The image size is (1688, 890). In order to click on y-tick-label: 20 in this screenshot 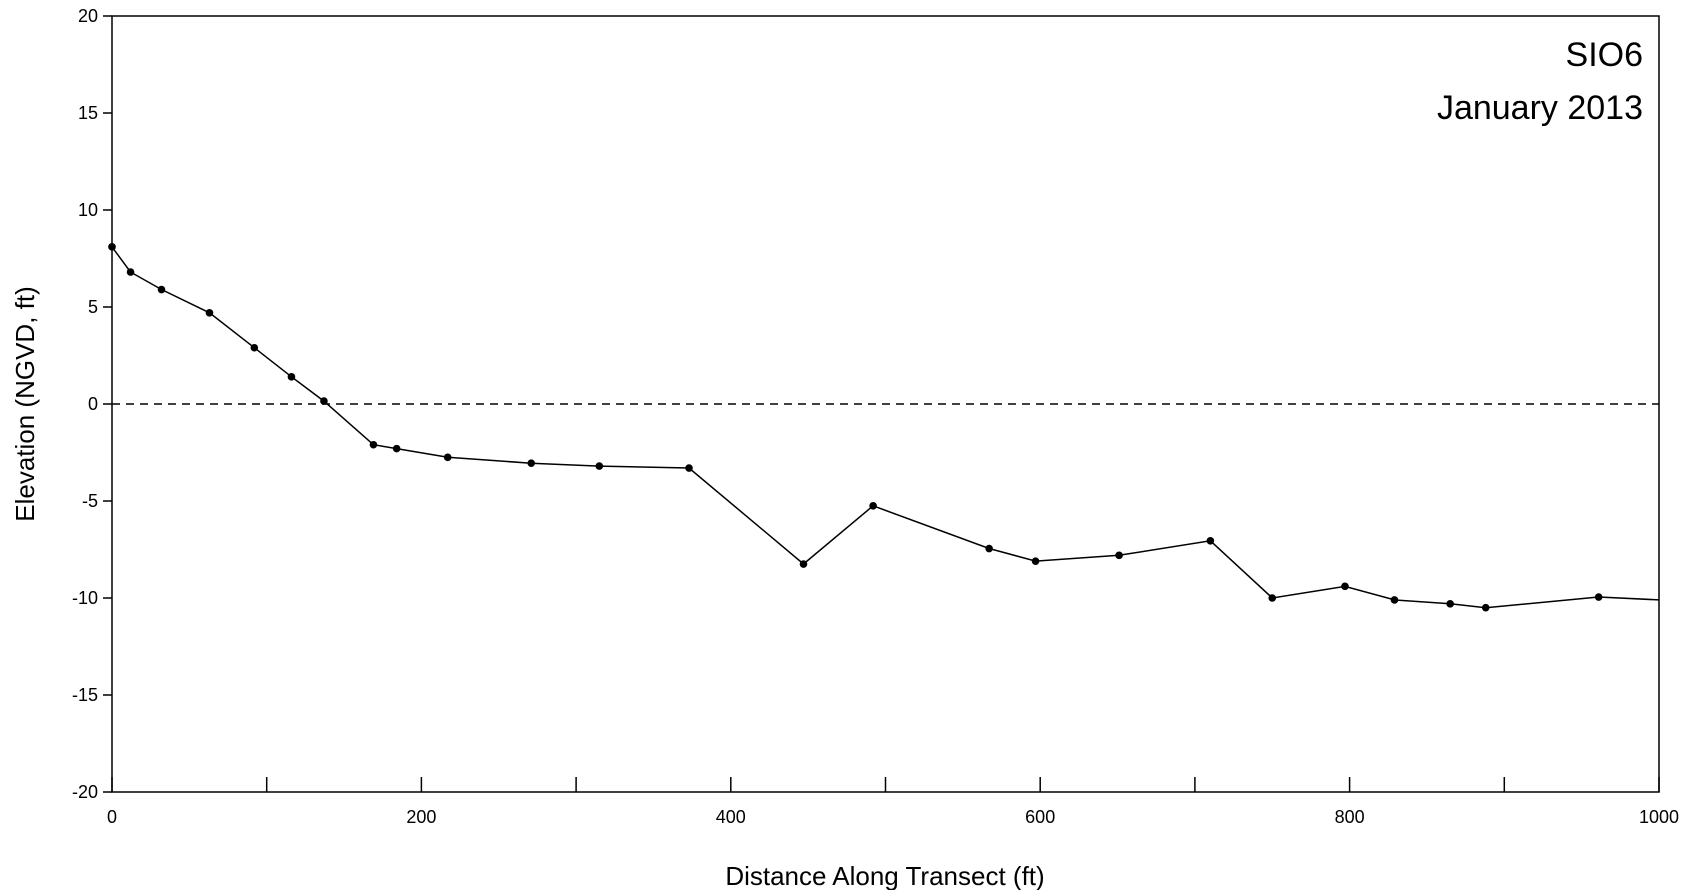, I will do `click(88, 16)`.